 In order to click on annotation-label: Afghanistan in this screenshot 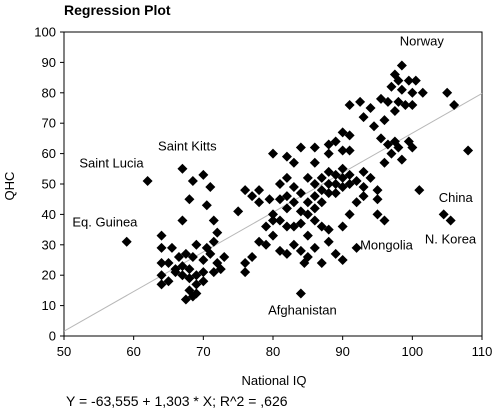, I will do `click(302, 310)`.